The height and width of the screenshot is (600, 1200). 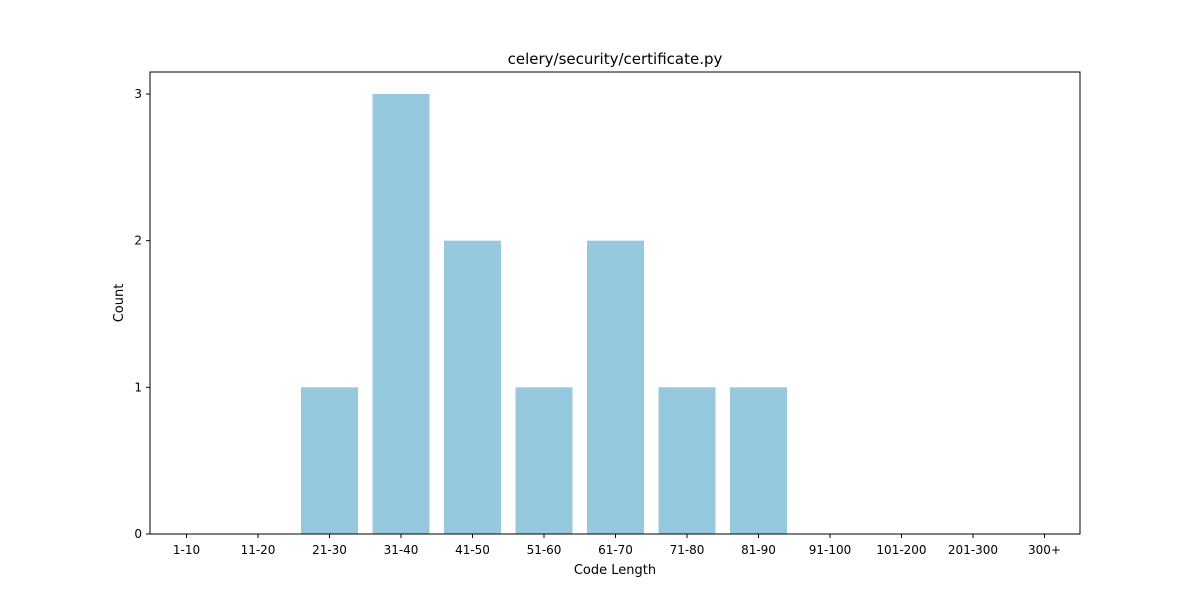 What do you see at coordinates (329, 550) in the screenshot?
I see `x-tick-label: 21-30` at bounding box center [329, 550].